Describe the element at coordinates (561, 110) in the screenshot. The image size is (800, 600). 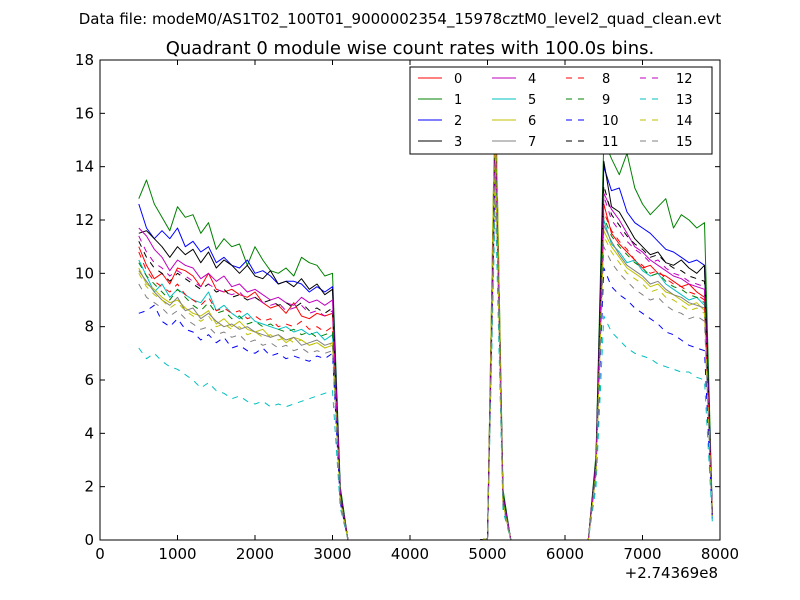
I see `legend-frame` at that location.